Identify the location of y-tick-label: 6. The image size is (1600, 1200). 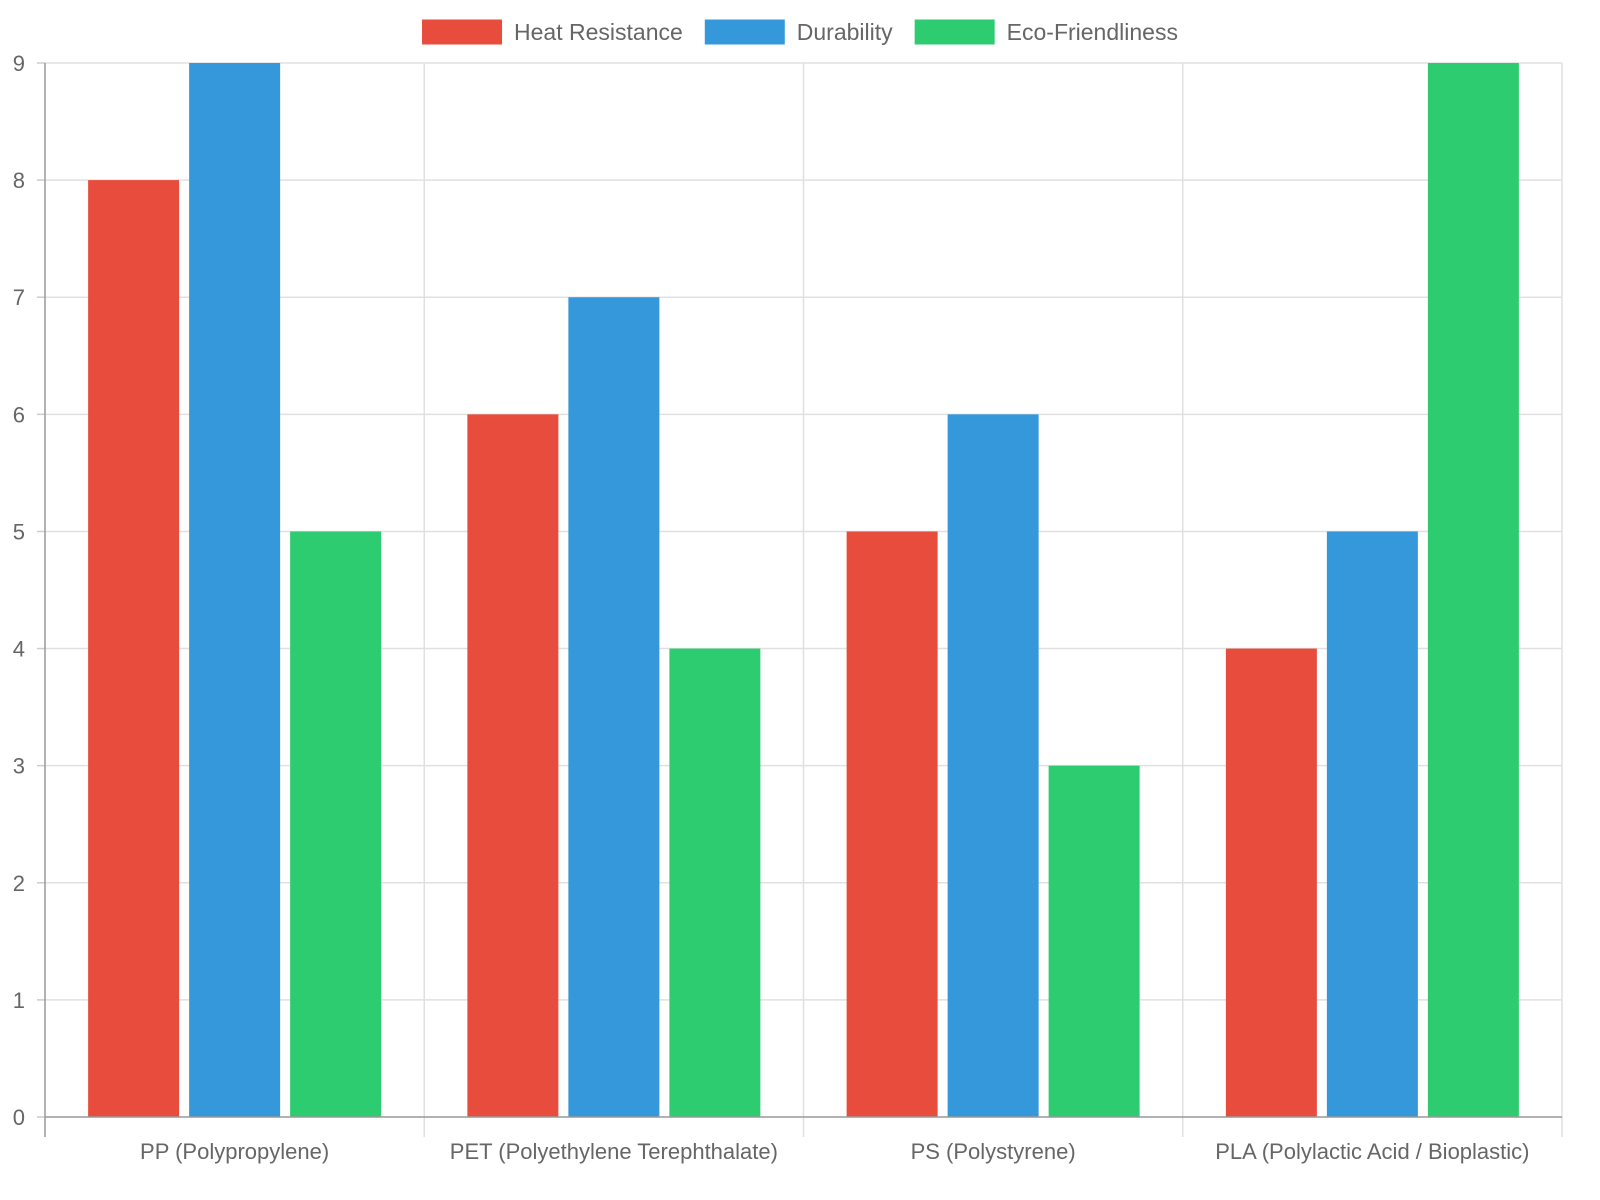
(19, 414).